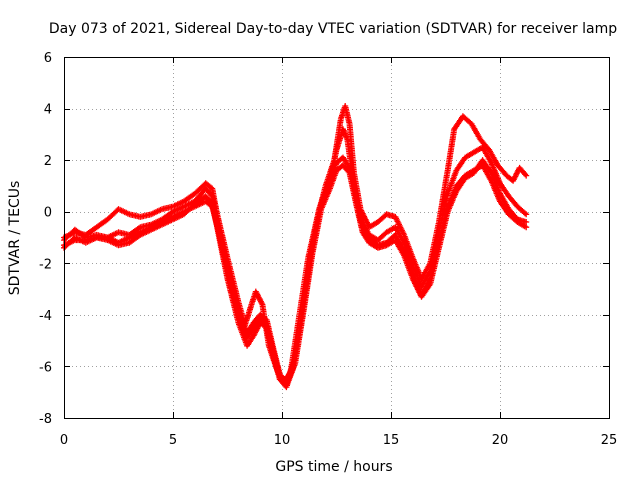  Describe the element at coordinates (500, 440) in the screenshot. I see `x-tick-label: 20` at that location.